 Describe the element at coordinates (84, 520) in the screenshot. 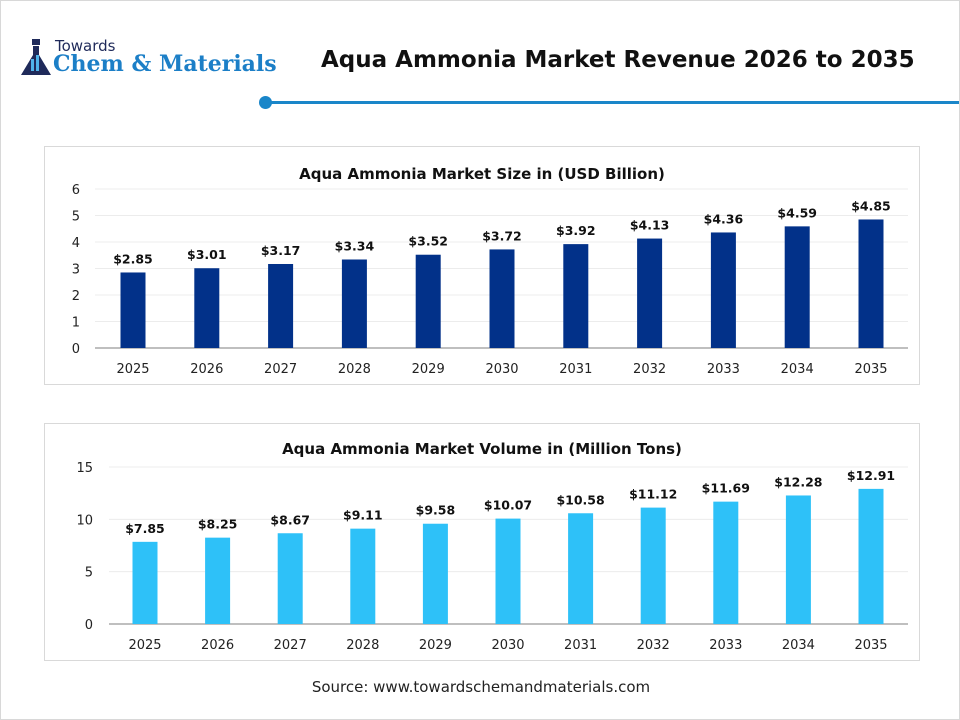

I see `y-tick-label: 10` at that location.